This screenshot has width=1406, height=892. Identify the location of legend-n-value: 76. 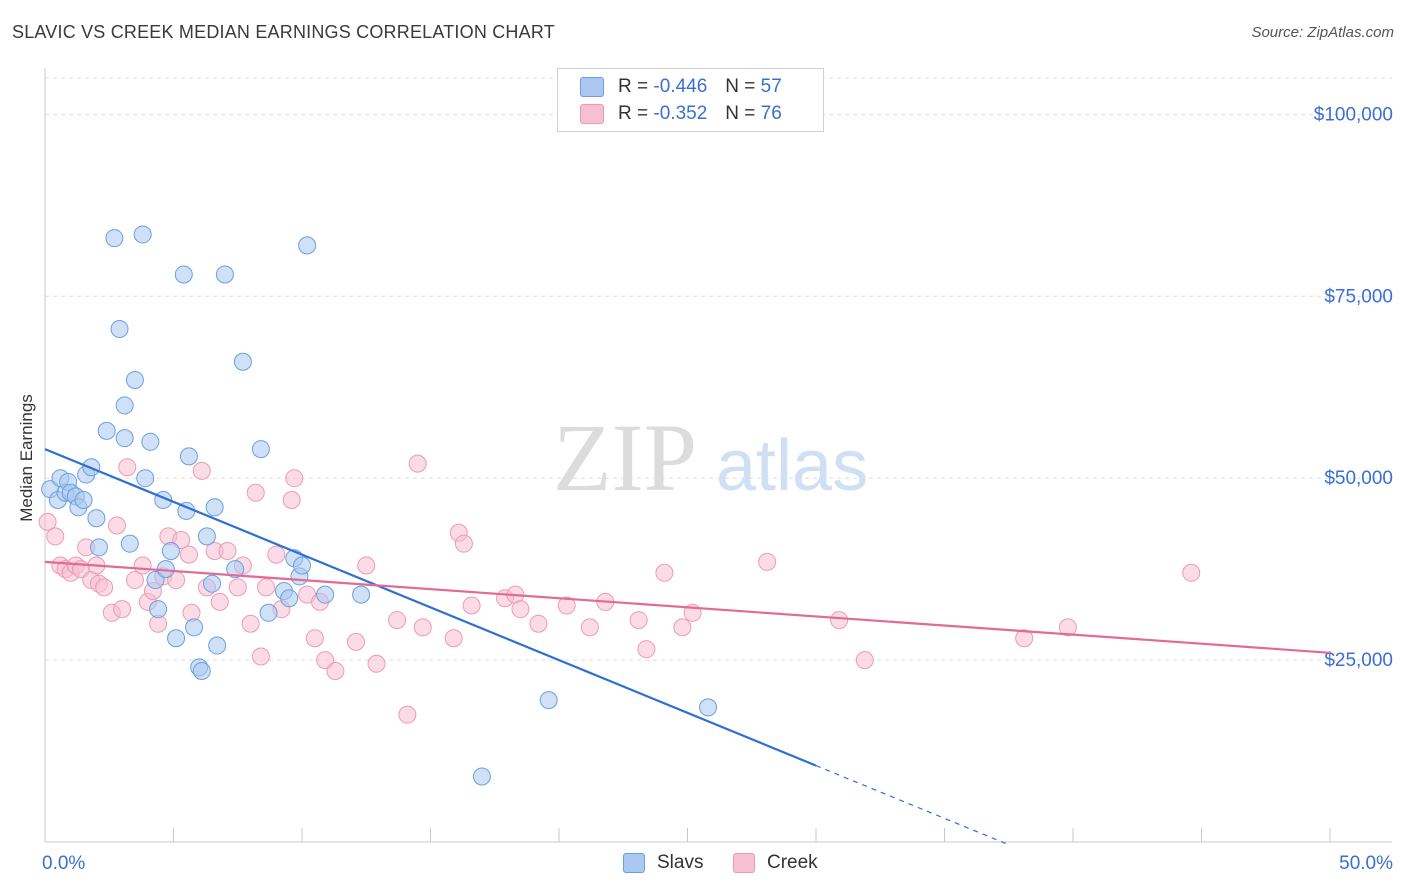
(771, 113).